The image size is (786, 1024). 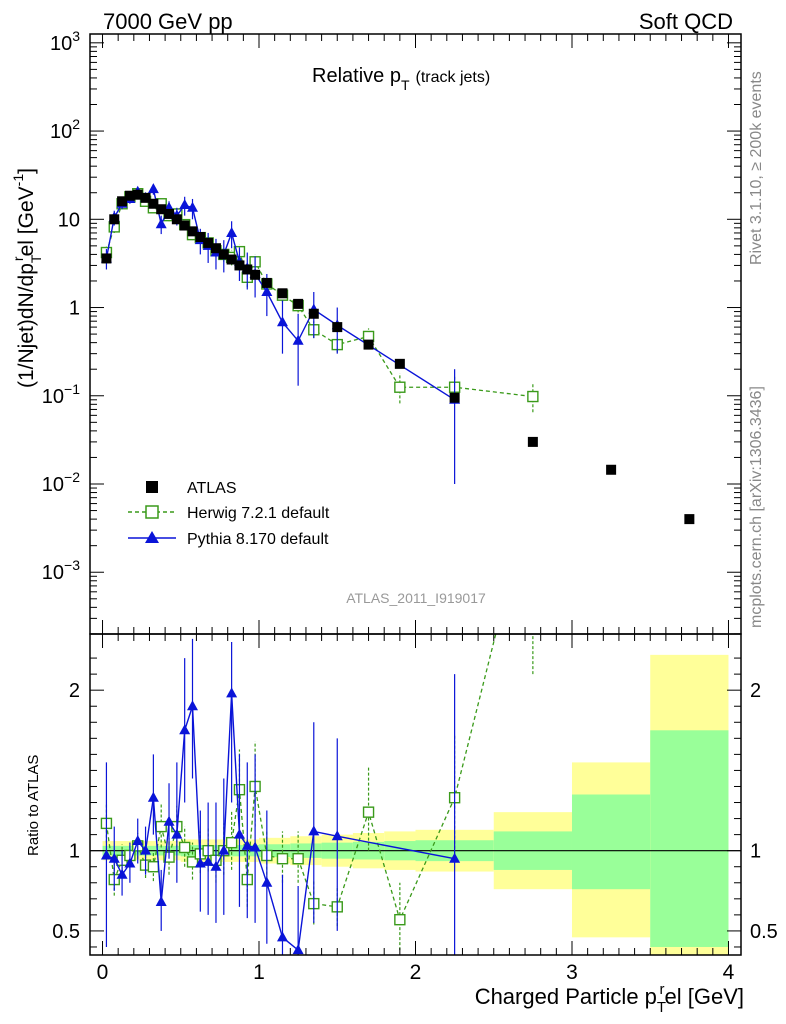 What do you see at coordinates (729, 972) in the screenshot?
I see `x-tick-label-4: 4` at bounding box center [729, 972].